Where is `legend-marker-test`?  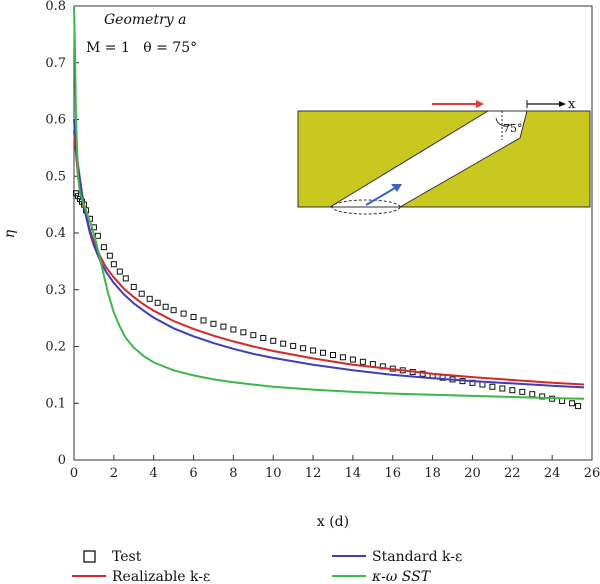 legend-marker-test is located at coordinates (89, 556).